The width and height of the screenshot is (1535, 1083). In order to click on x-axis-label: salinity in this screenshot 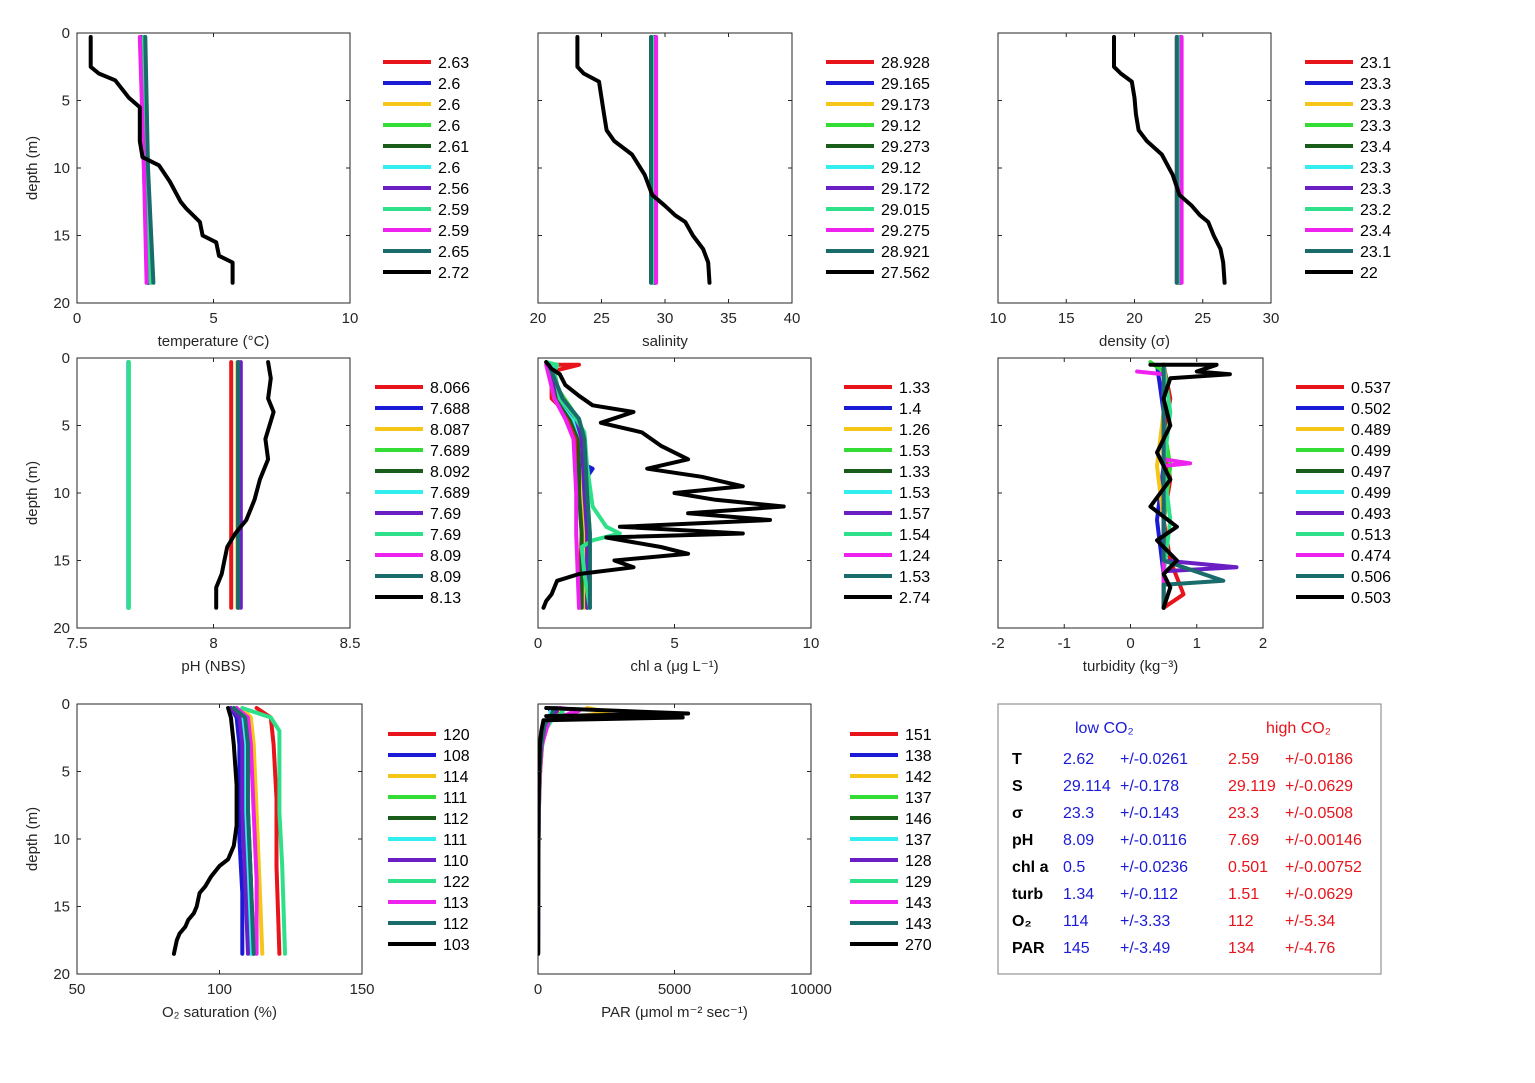, I will do `click(665, 341)`.